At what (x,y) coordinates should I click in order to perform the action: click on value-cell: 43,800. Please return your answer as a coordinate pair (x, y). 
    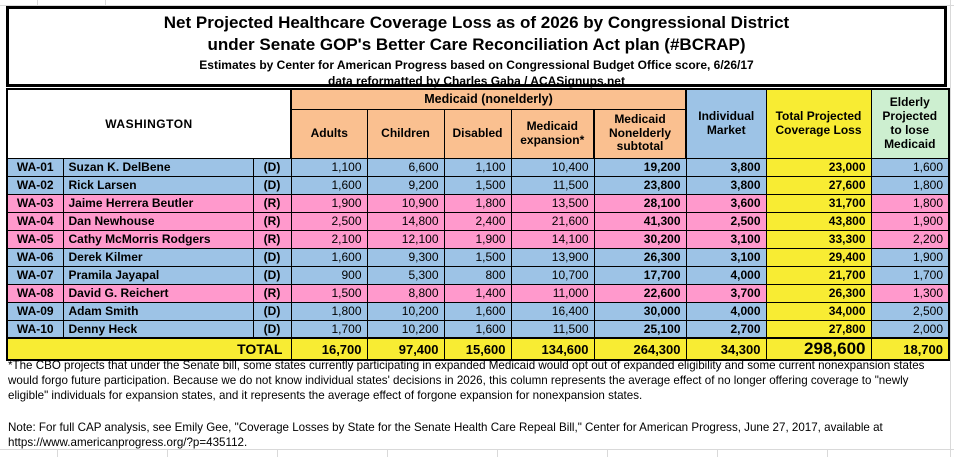
    Looking at the image, I should click on (818, 221).